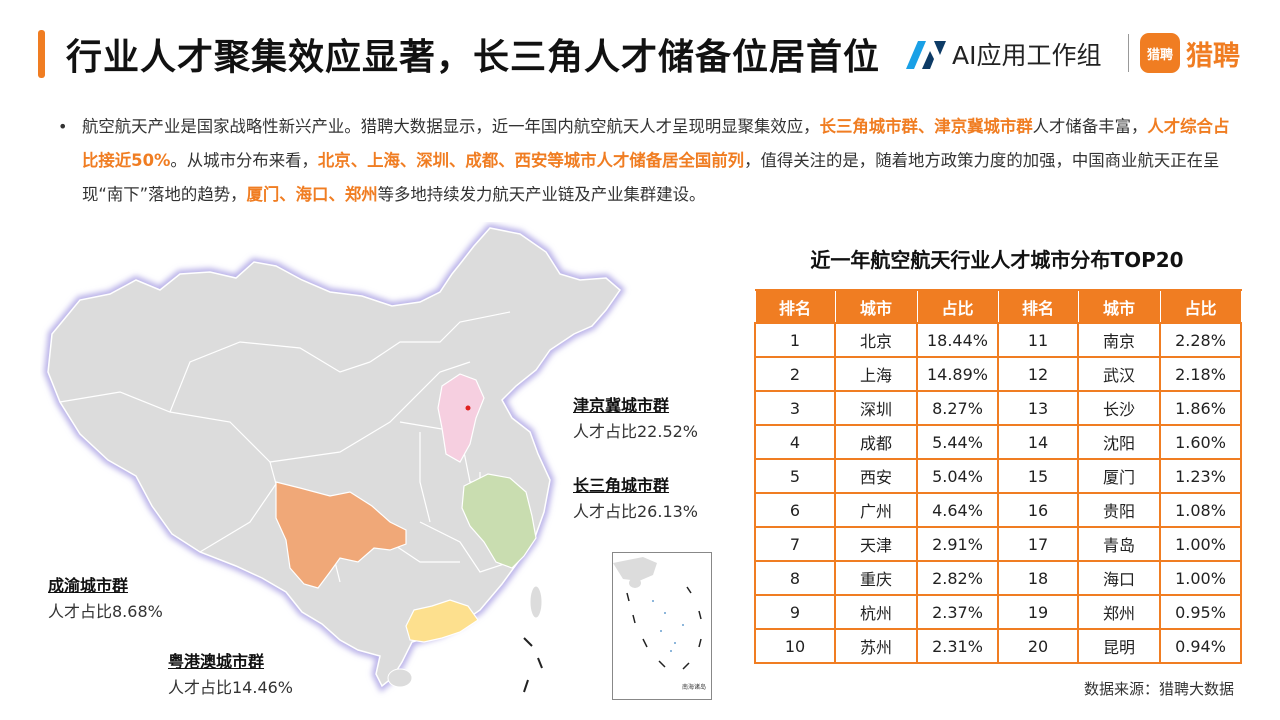  I want to click on cell-rank: 14, so click(1038, 442).